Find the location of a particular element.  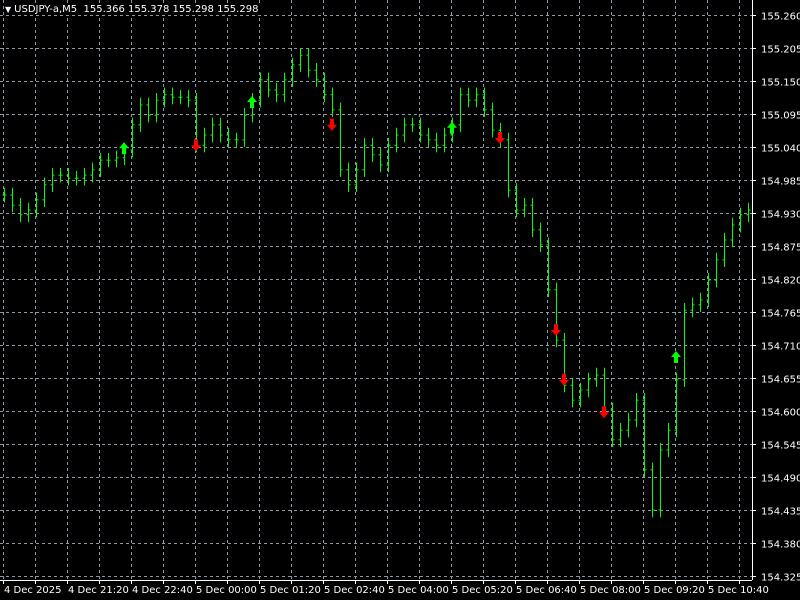

price-tick-label: 154.325 is located at coordinates (780, 578).